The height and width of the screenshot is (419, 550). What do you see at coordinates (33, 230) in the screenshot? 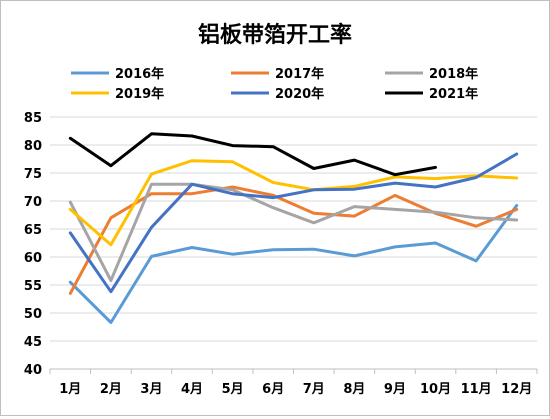
I see `y-tick-label: 65` at bounding box center [33, 230].